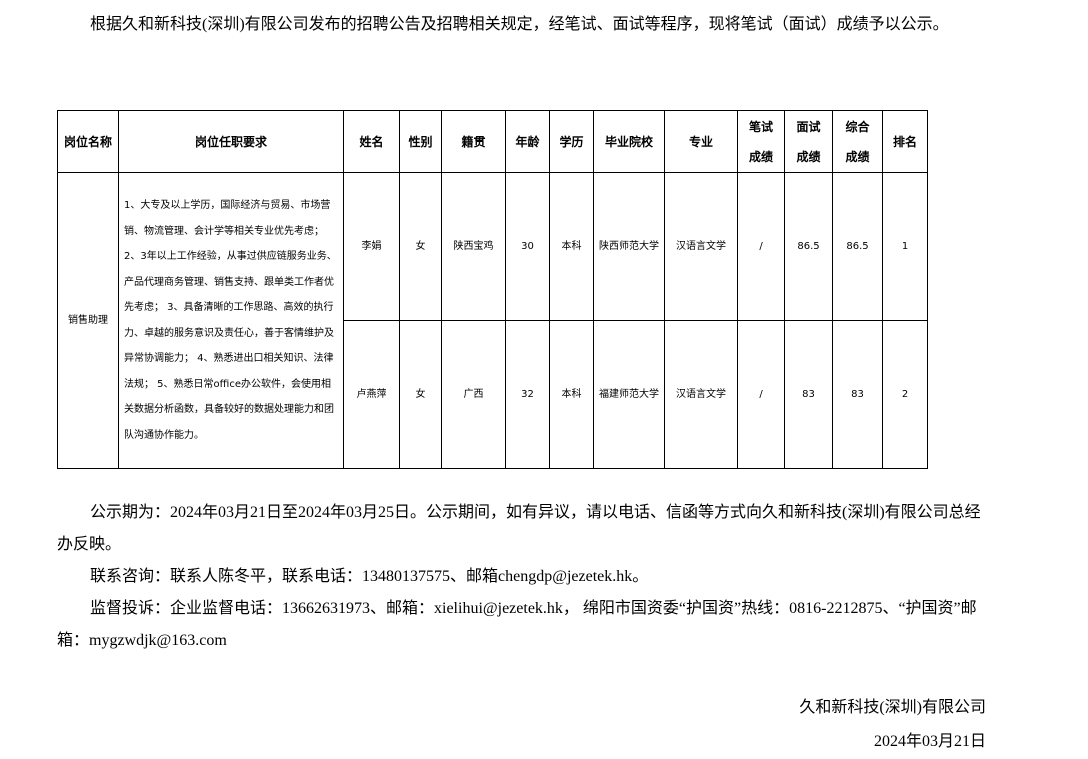 The width and height of the screenshot is (1088, 759). I want to click on header-cell: 年龄, so click(527, 141).